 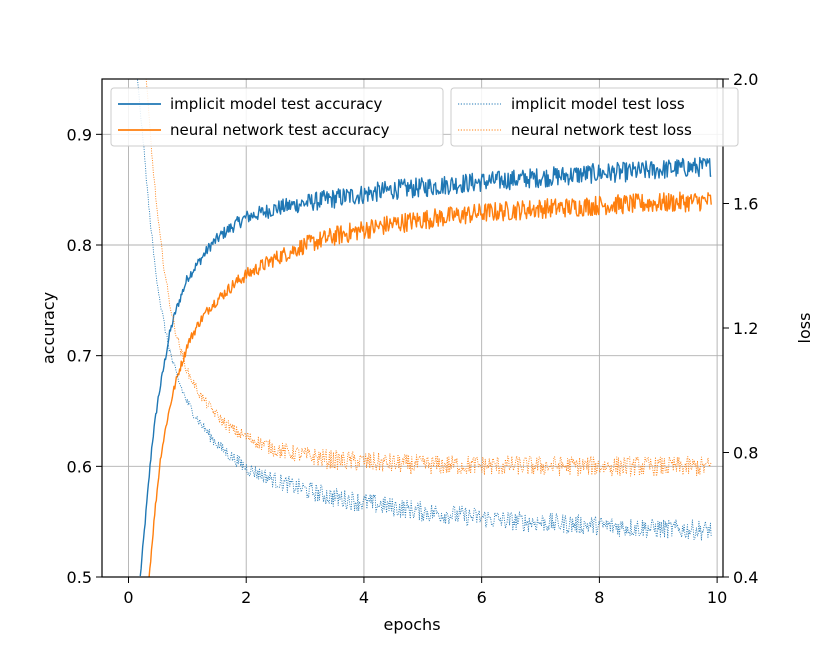 I want to click on x-tick-label: 8, so click(x=599, y=597).